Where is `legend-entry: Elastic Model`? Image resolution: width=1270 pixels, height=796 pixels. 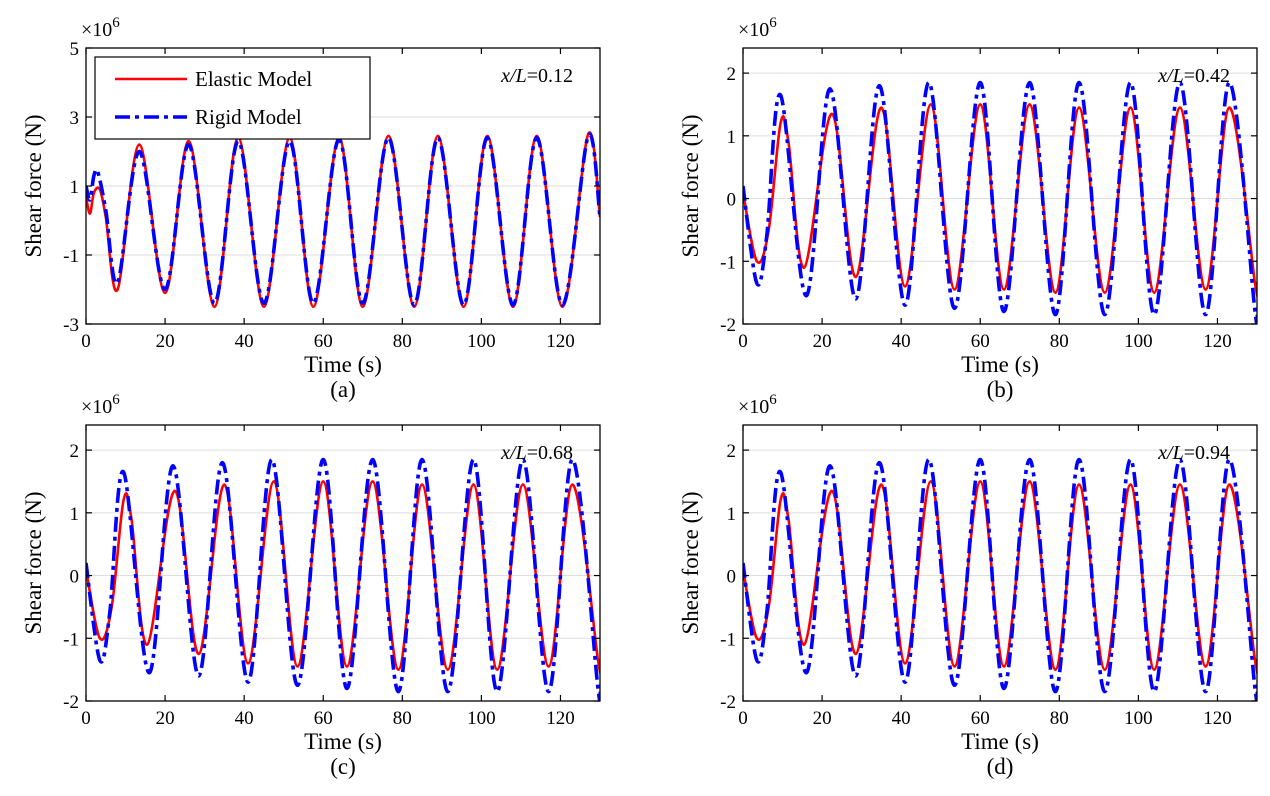
legend-entry: Elastic Model is located at coordinates (253, 79).